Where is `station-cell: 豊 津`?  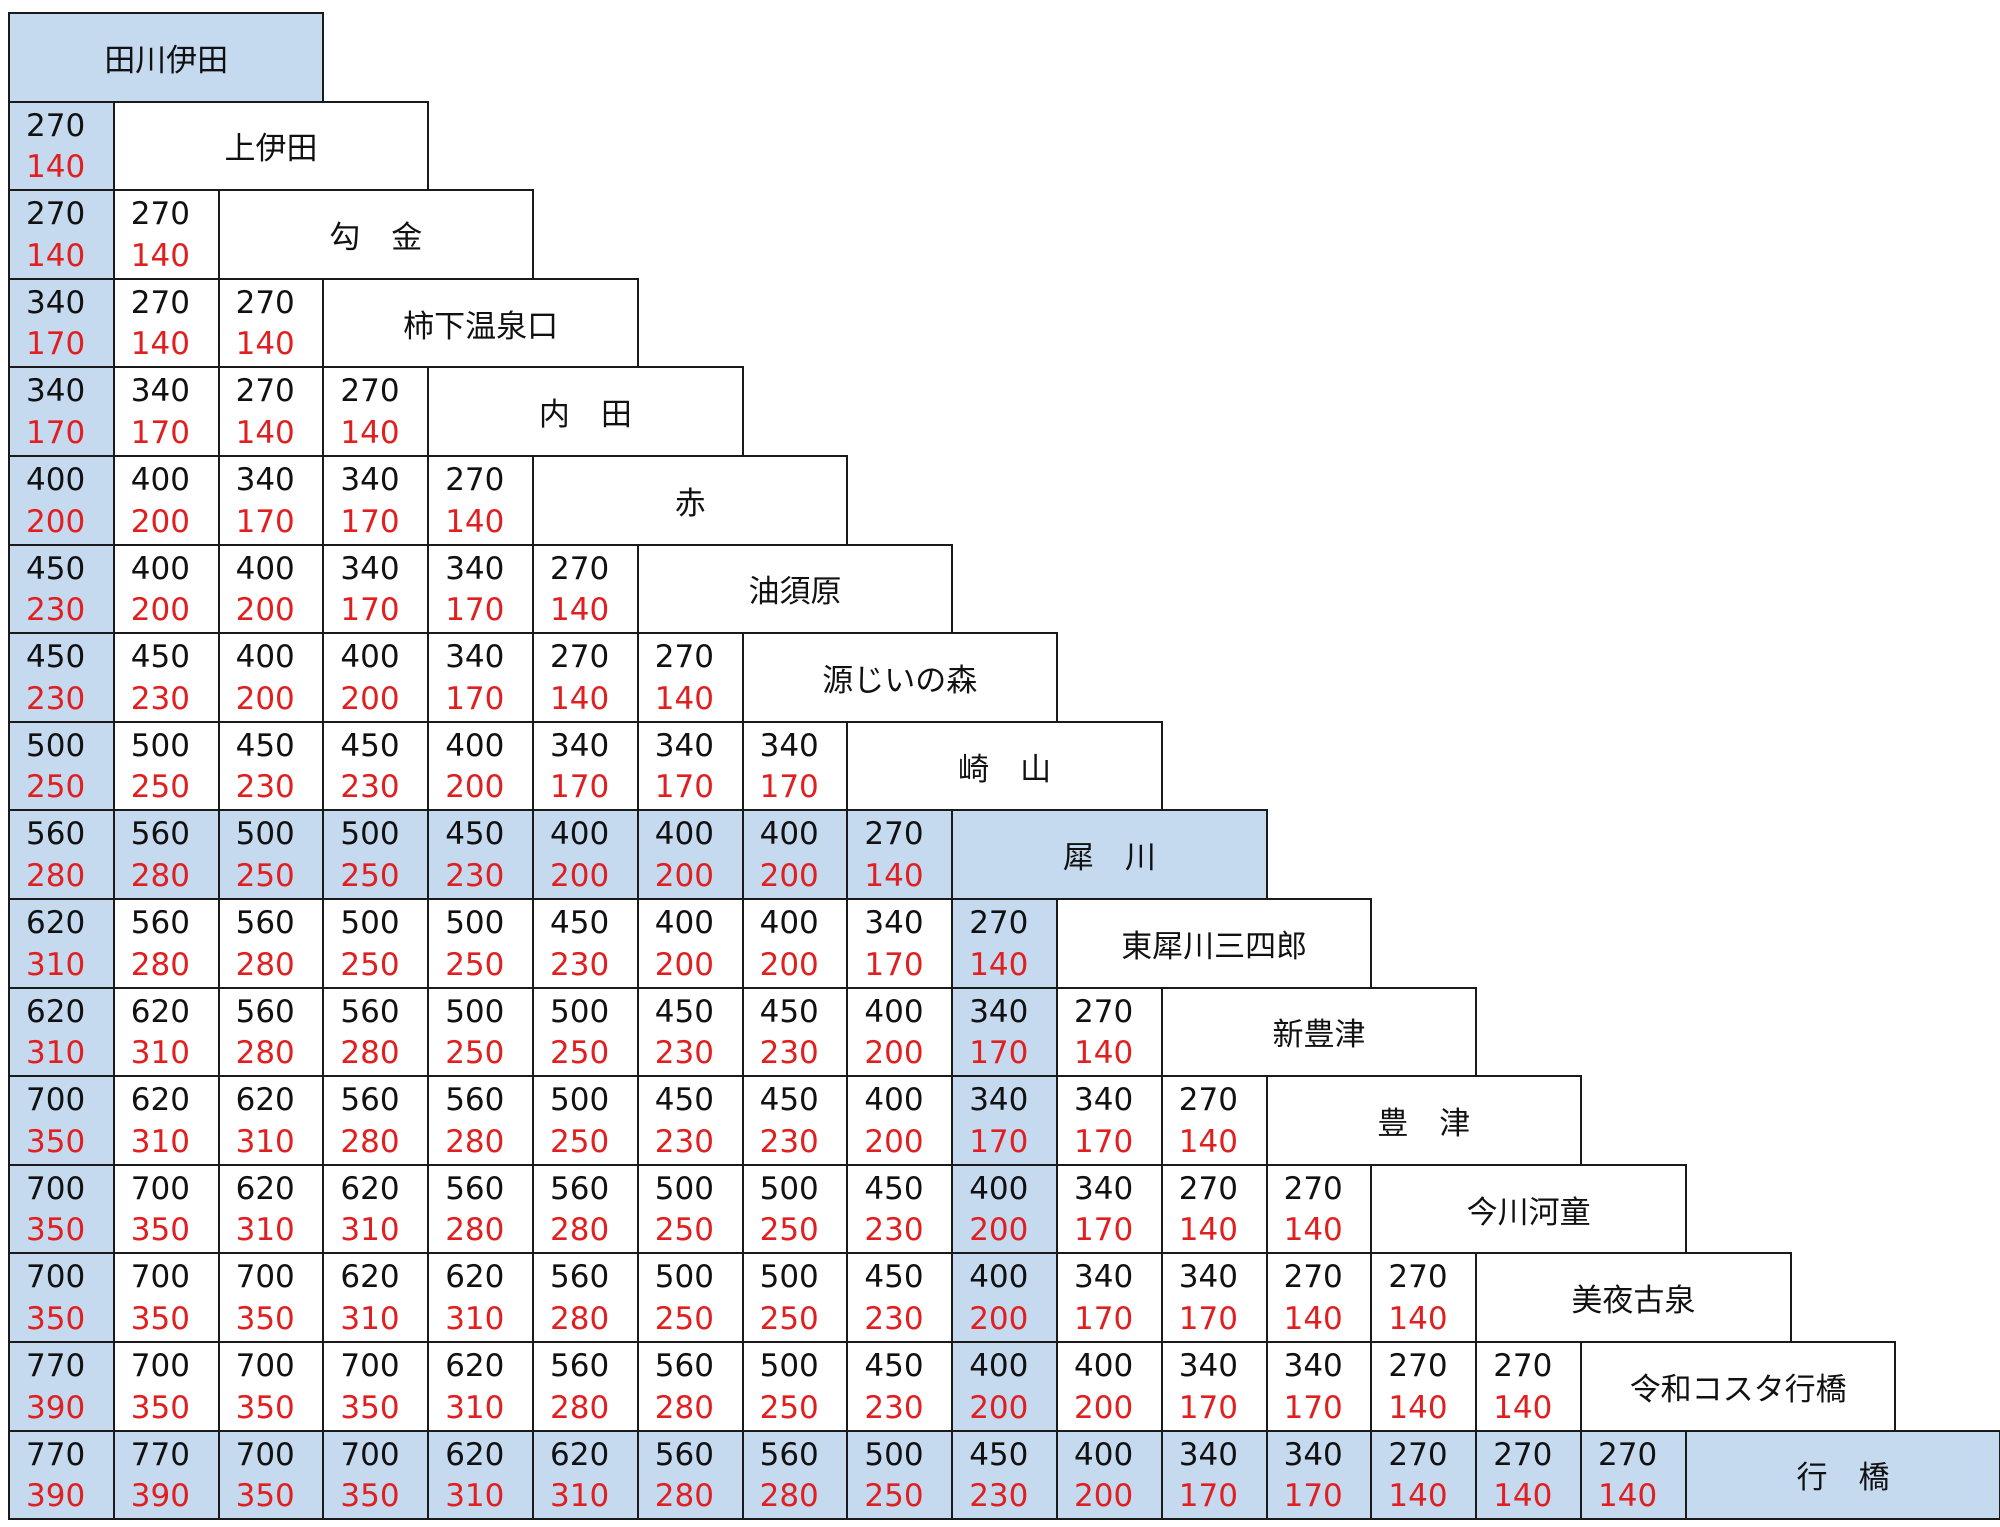
station-cell: 豊 津 is located at coordinates (1423, 1120).